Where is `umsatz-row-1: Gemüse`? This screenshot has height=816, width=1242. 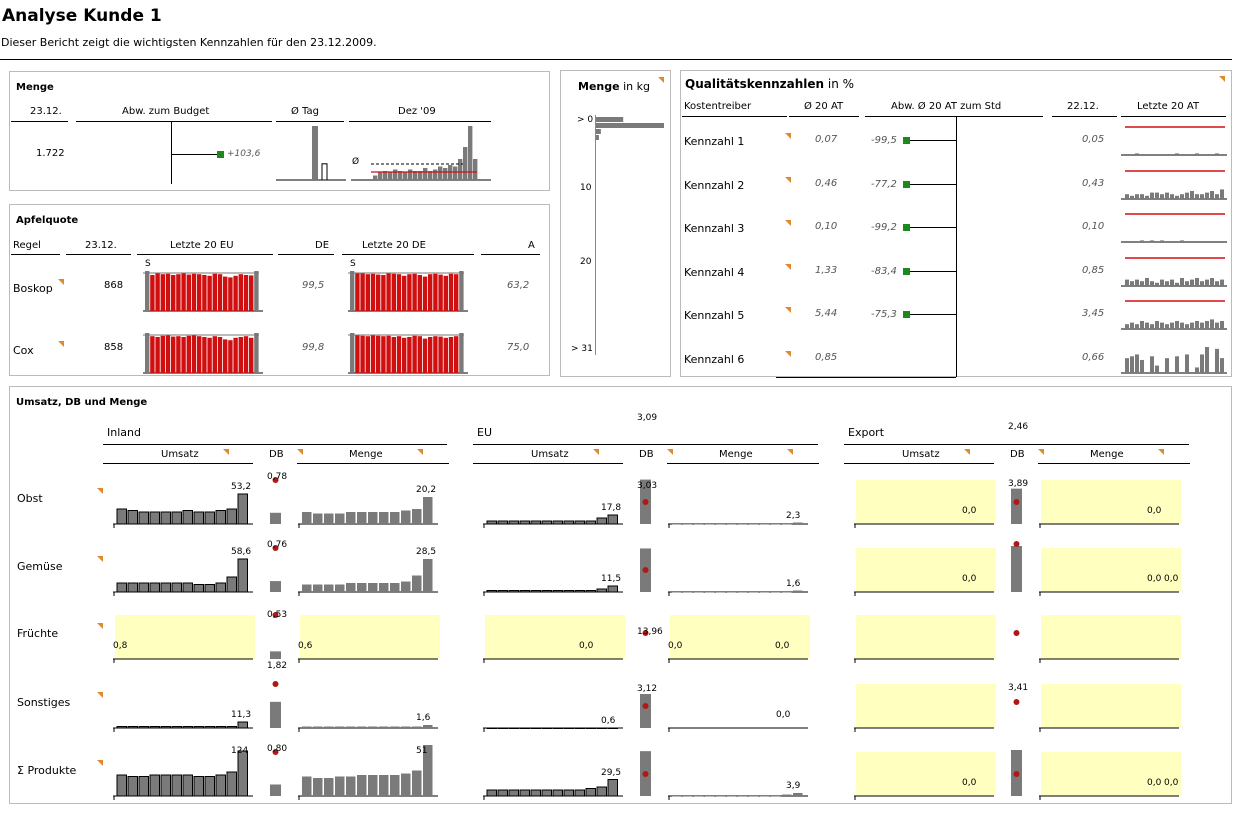 umsatz-row-1: Gemüse is located at coordinates (40, 566).